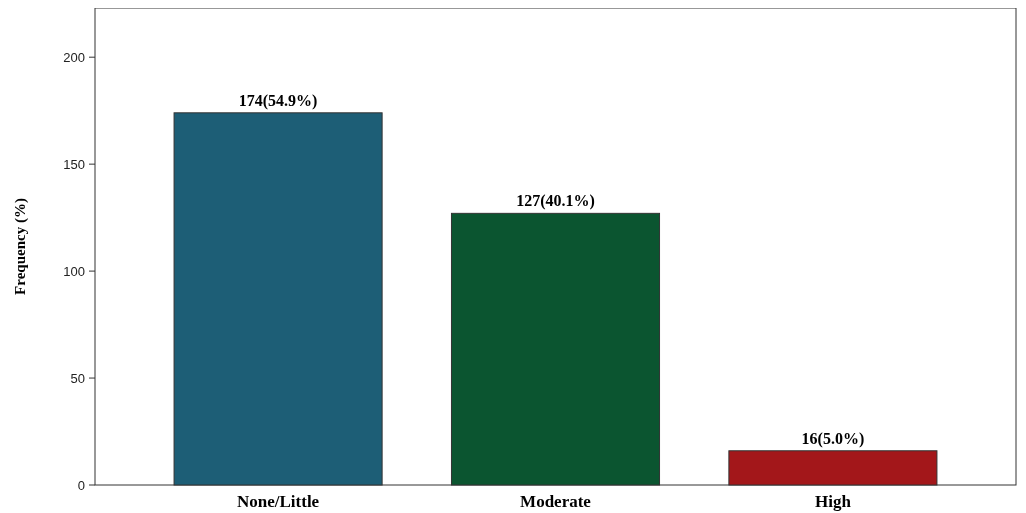  I want to click on x-tick-label: Moderate, so click(556, 501).